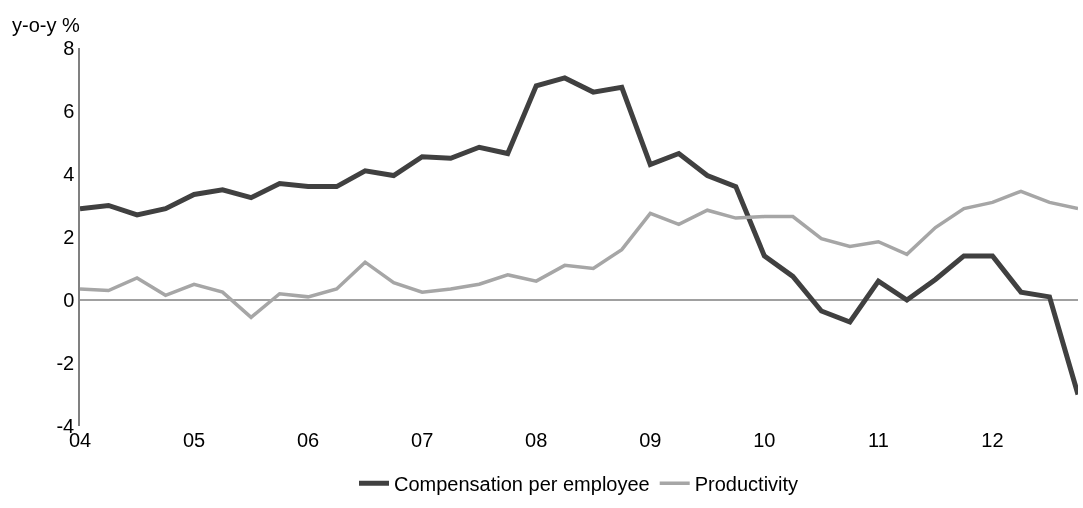  What do you see at coordinates (69, 174) in the screenshot?
I see `y-tick-label: 4` at bounding box center [69, 174].